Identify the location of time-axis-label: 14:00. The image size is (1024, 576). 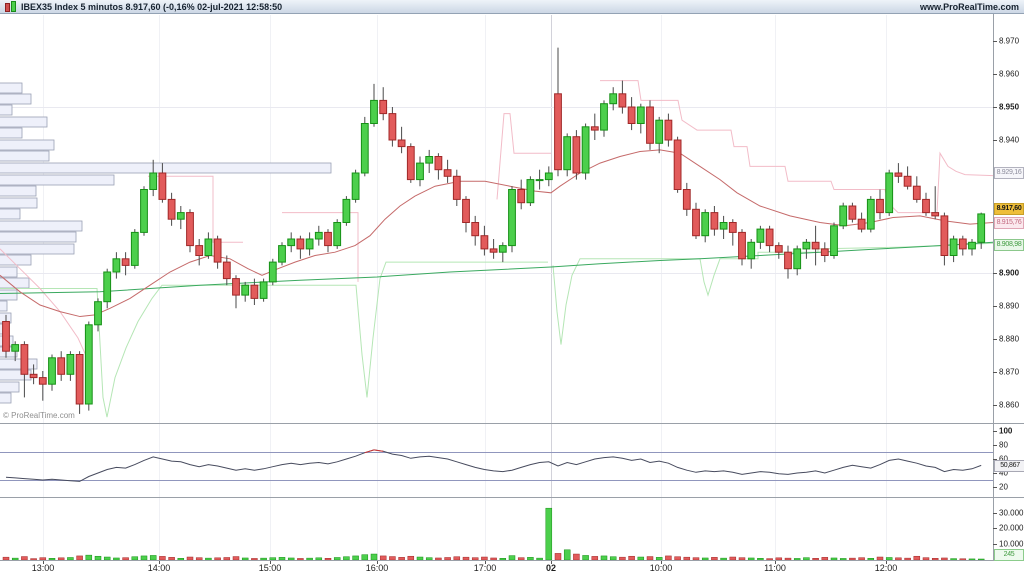
(159, 568).